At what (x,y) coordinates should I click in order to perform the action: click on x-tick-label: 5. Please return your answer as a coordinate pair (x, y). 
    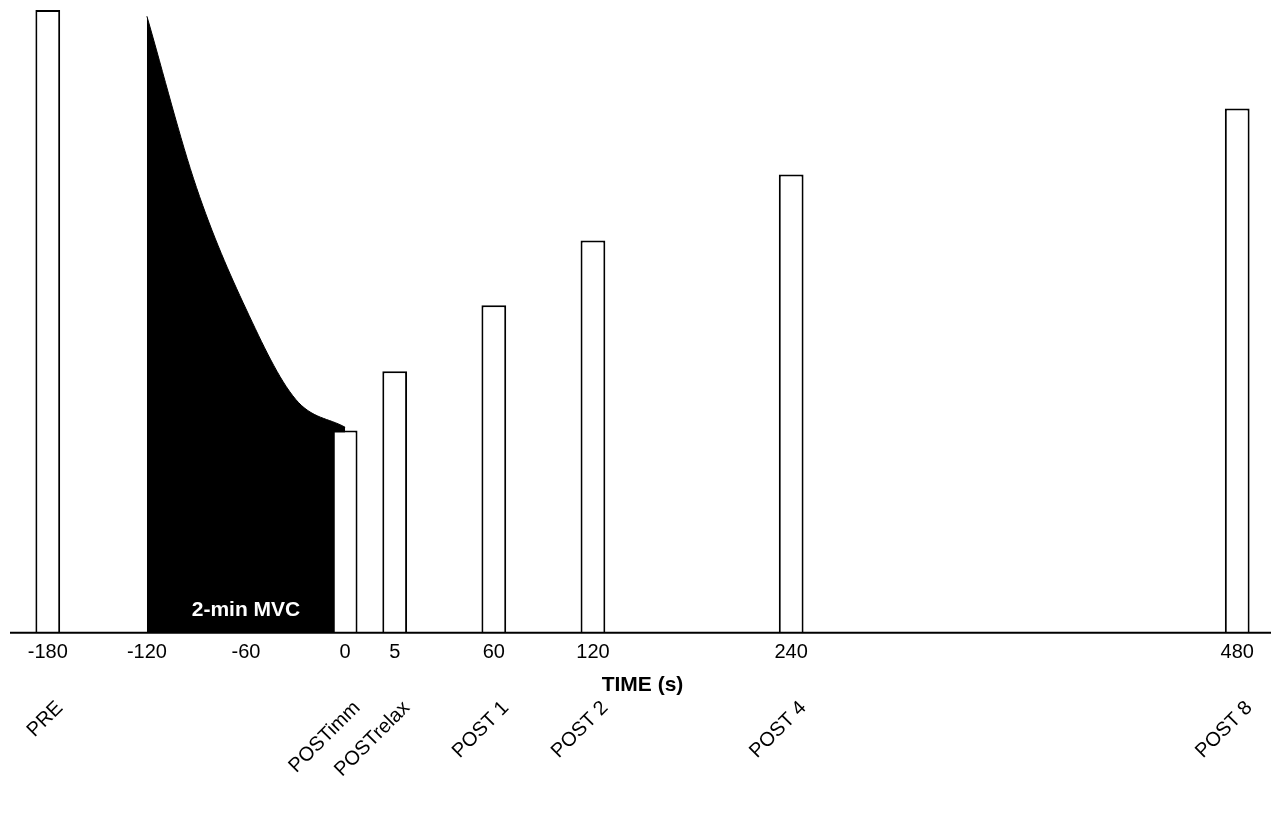
    Looking at the image, I should click on (395, 651).